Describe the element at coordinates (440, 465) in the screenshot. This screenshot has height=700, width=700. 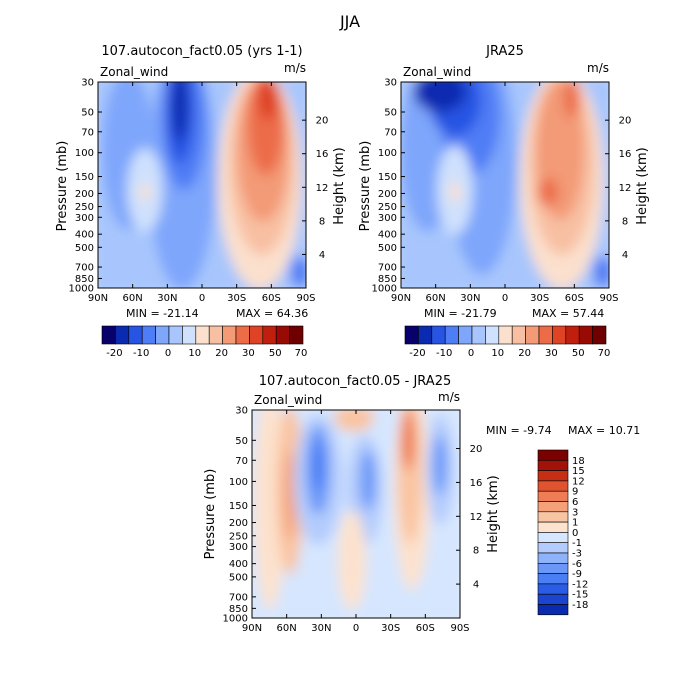
I see `anomaly-neg-south-core` at that location.